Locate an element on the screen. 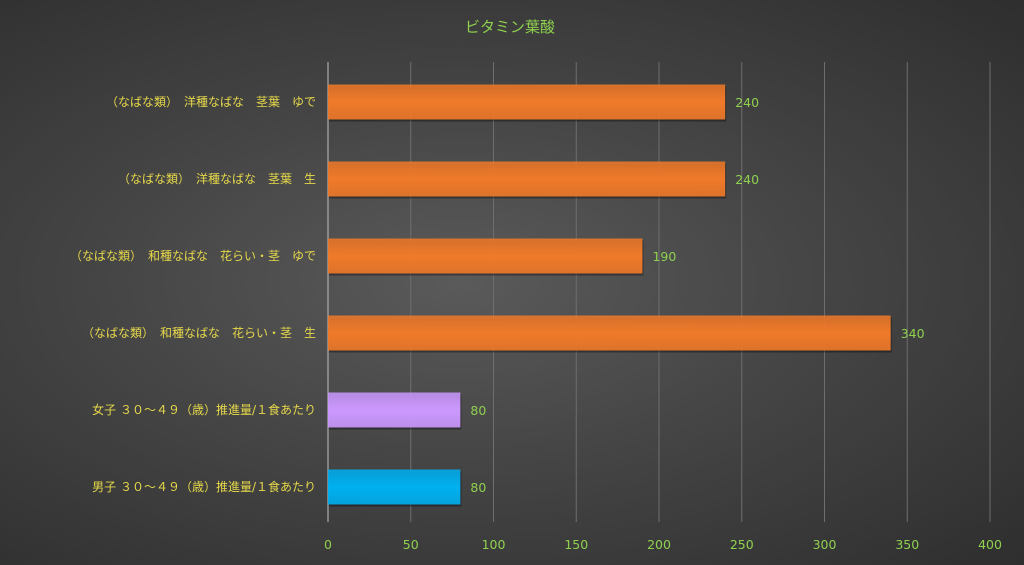  x-tick-label: 400 is located at coordinates (990, 544).